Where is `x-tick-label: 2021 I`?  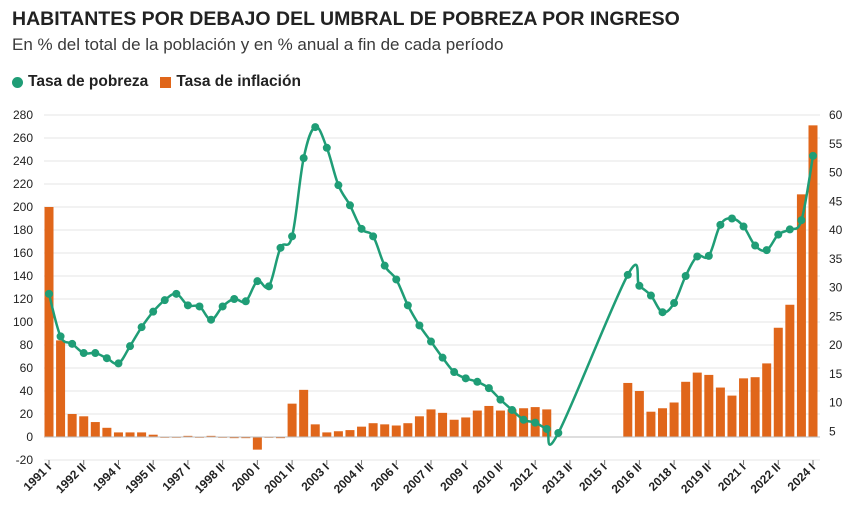 x-tick-label: 2021 I is located at coordinates (731, 476).